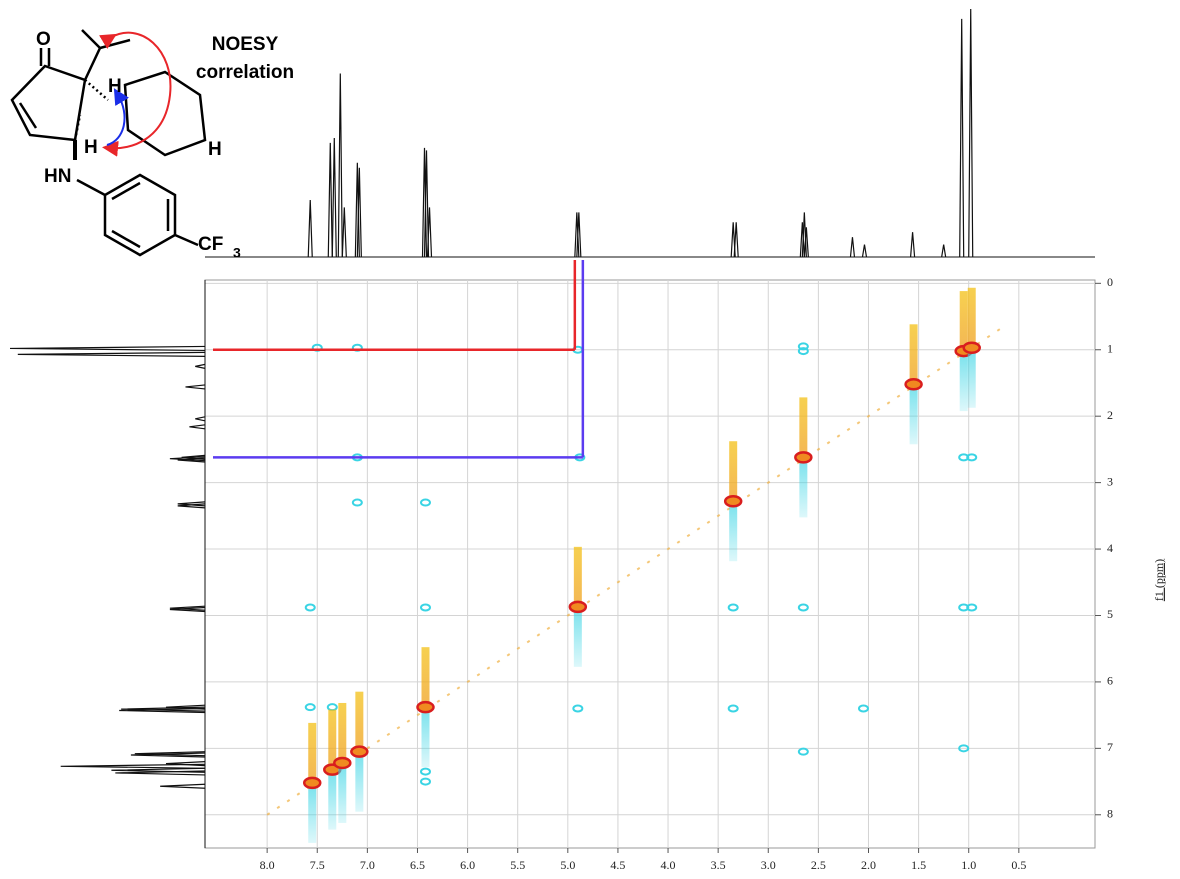 The width and height of the screenshot is (1180, 879). Describe the element at coordinates (1110, 814) in the screenshot. I see `y-tick-label: 8` at that location.